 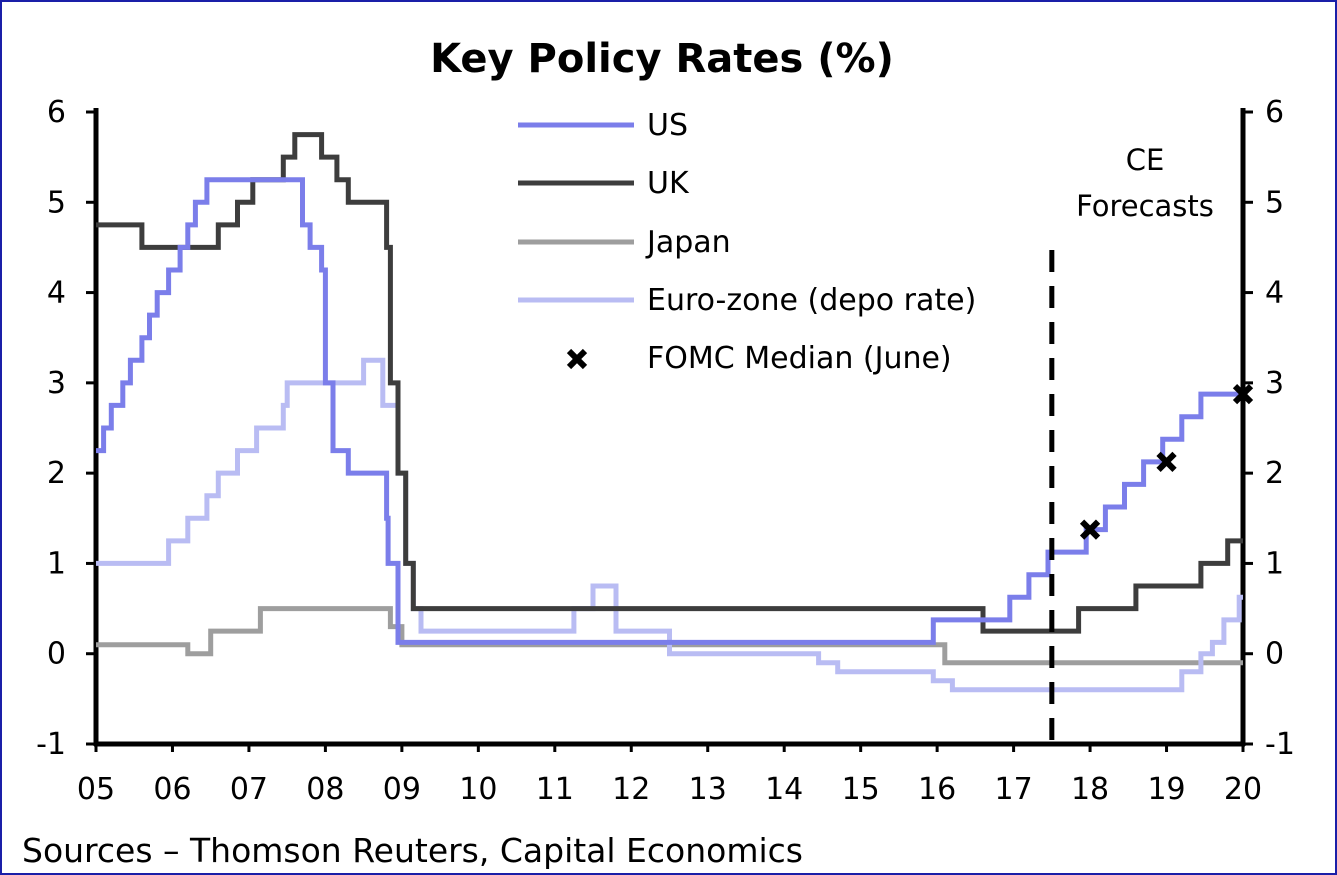 I want to click on y-tick-label-left: 4, so click(x=56, y=293).